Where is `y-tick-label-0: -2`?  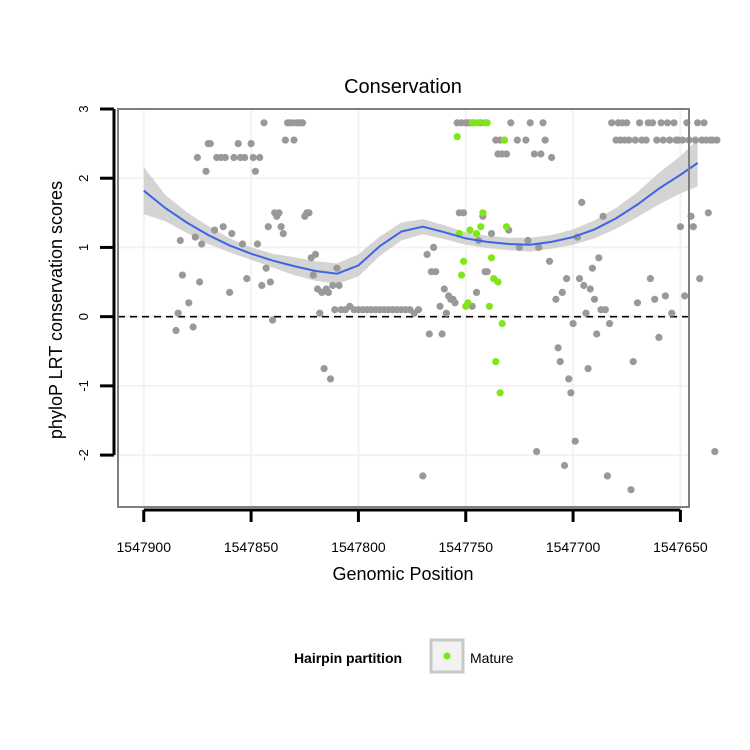 y-tick-label-0: -2 is located at coordinates (83, 455).